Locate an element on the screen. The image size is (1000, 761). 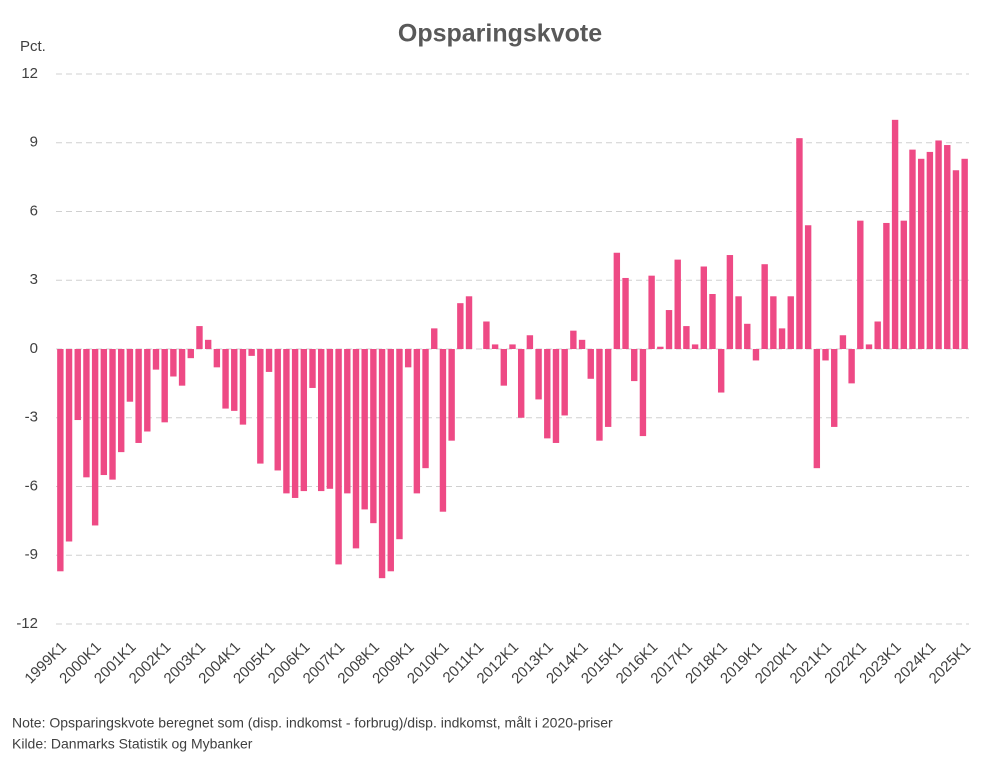
y-tick-label: -12 is located at coordinates (27, 623).